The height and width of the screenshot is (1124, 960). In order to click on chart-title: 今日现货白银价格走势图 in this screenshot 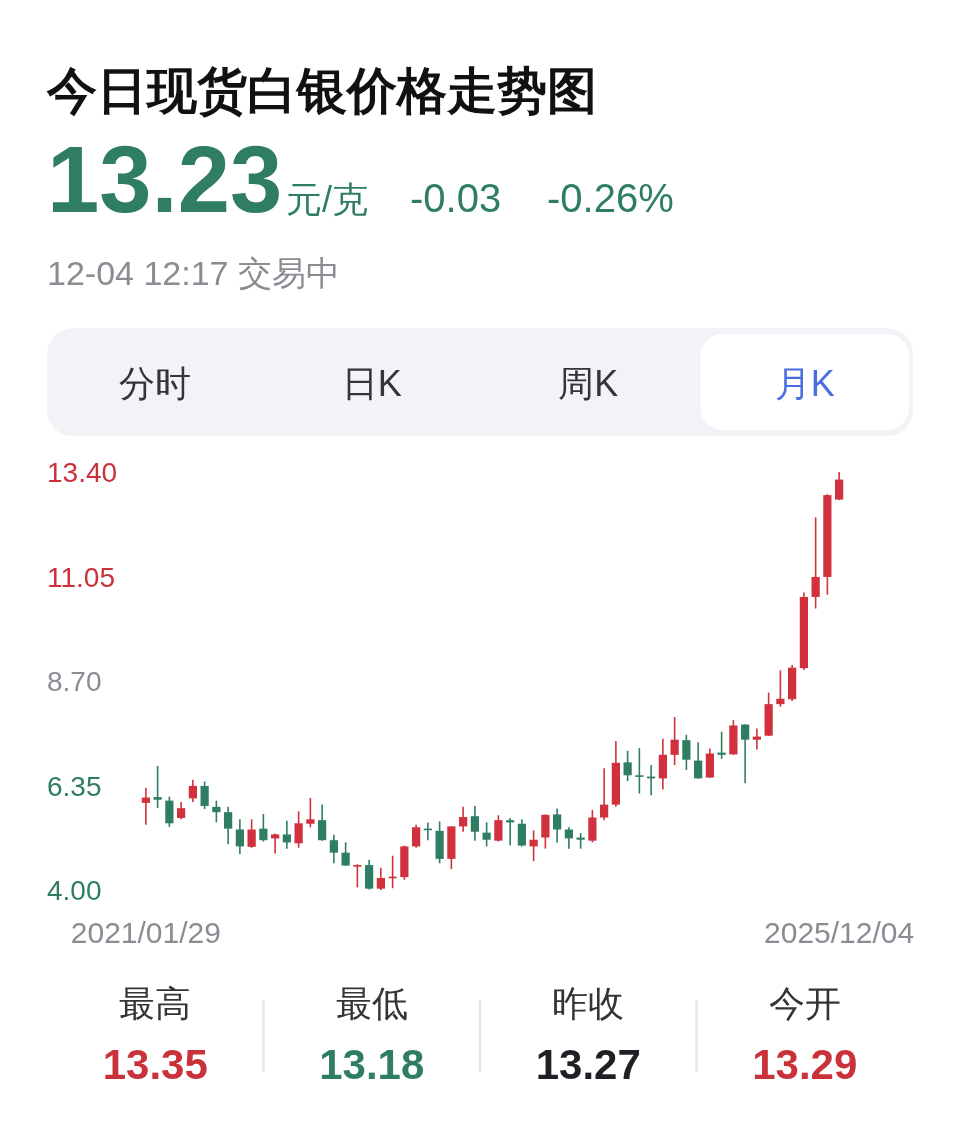, I will do `click(321, 91)`.